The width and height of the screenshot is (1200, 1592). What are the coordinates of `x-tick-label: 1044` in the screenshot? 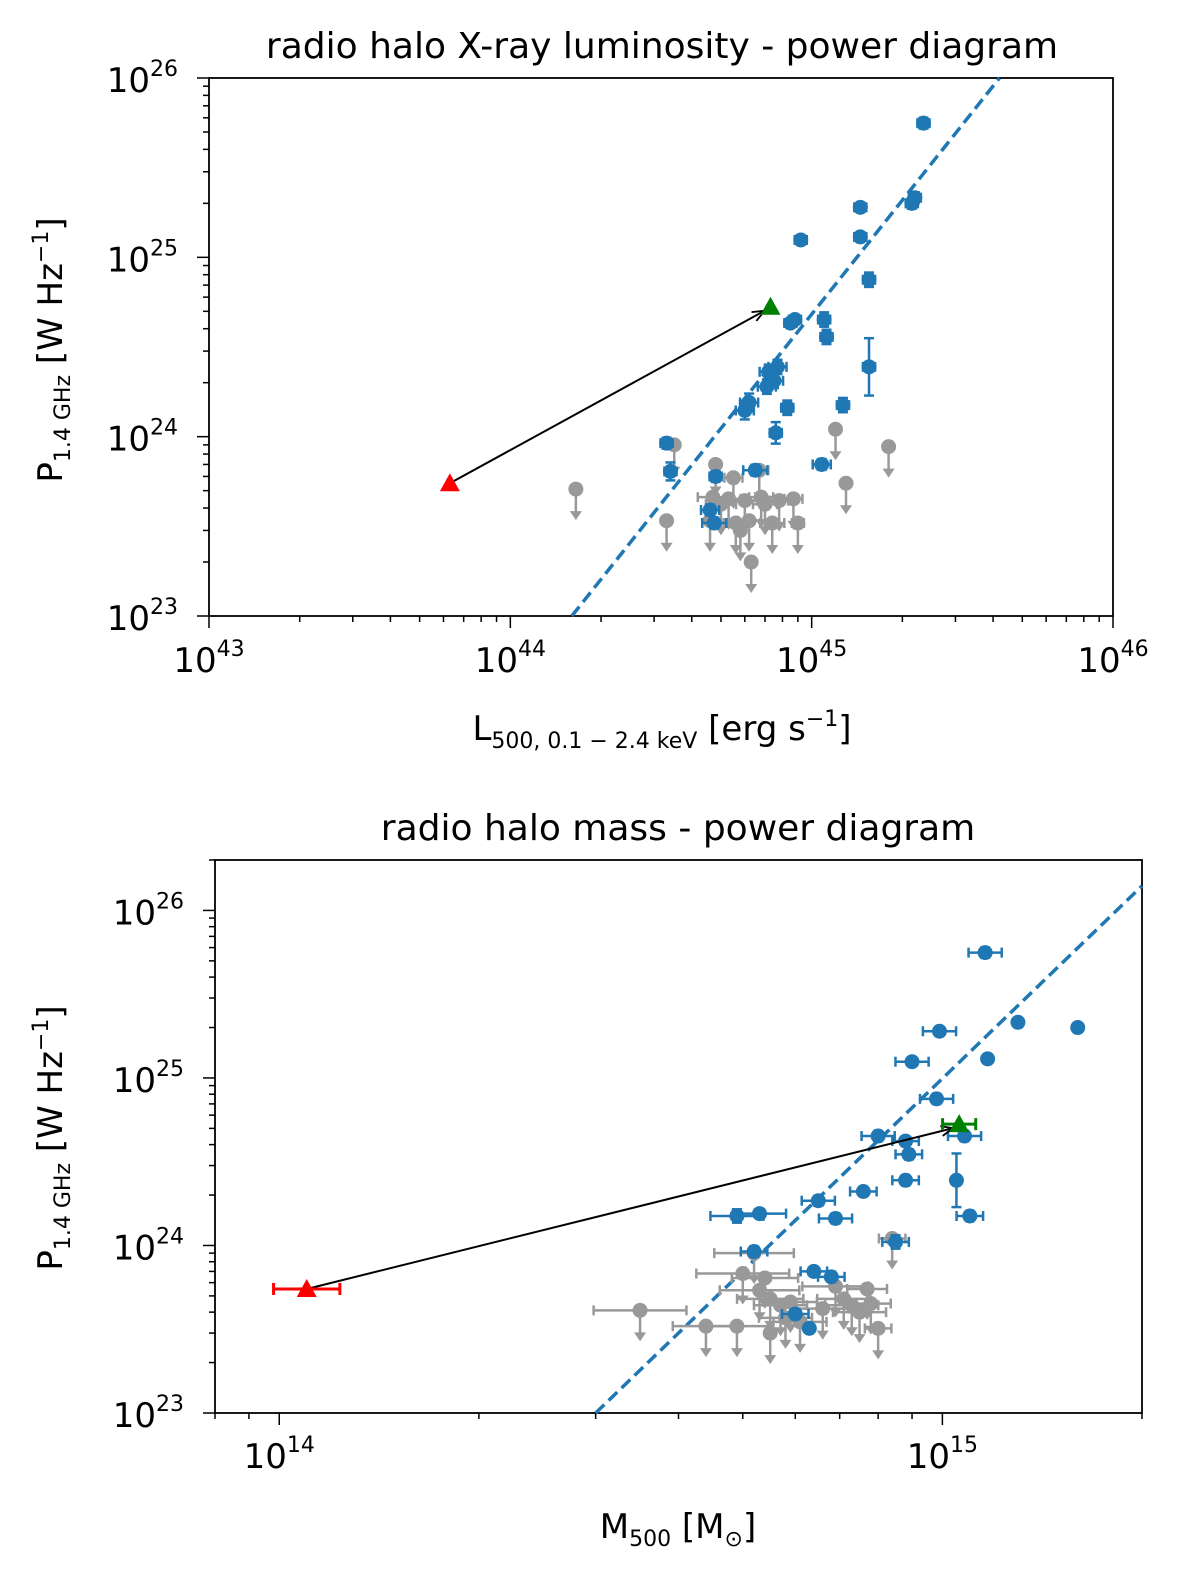 It's located at (510, 659).